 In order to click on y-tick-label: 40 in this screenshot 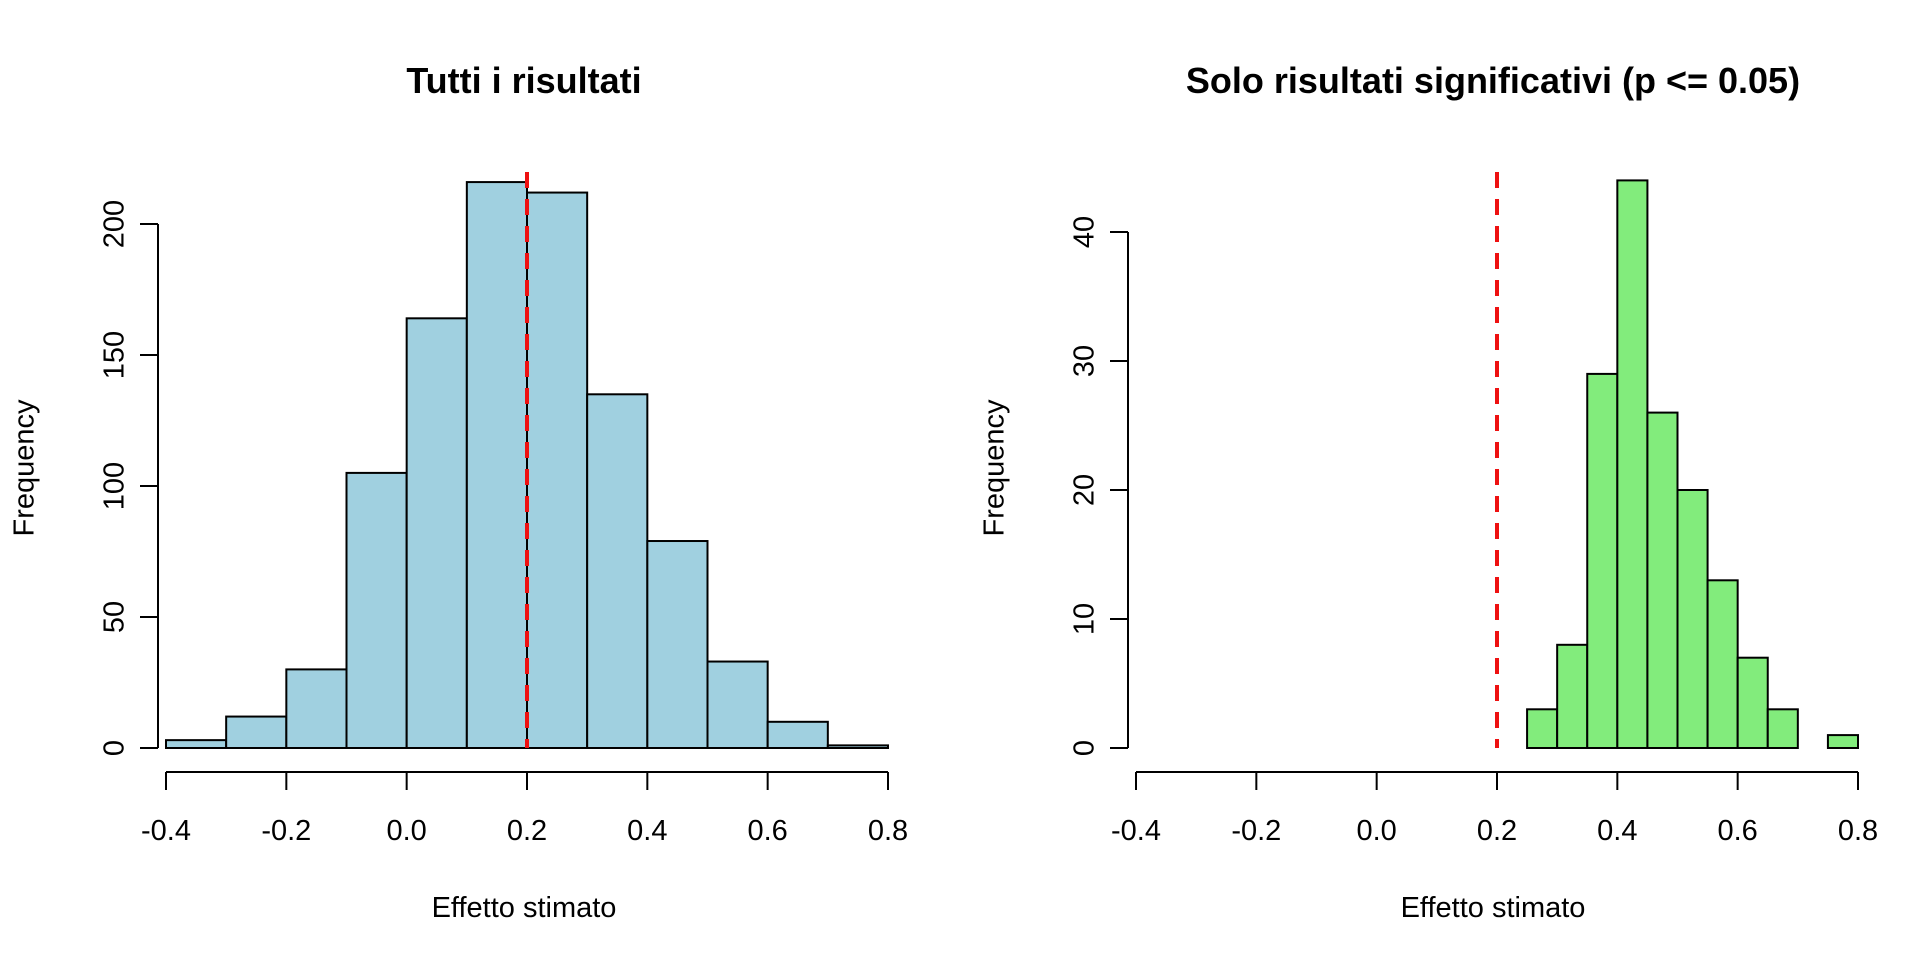, I will do `click(1085, 232)`.